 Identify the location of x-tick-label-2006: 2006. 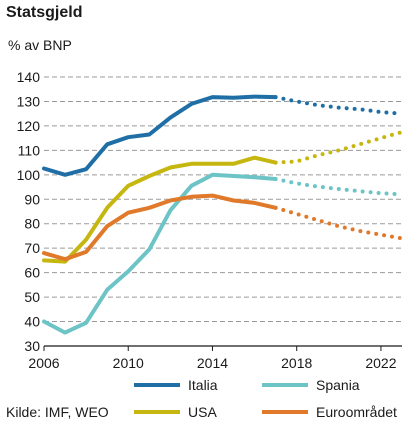
(43, 363).